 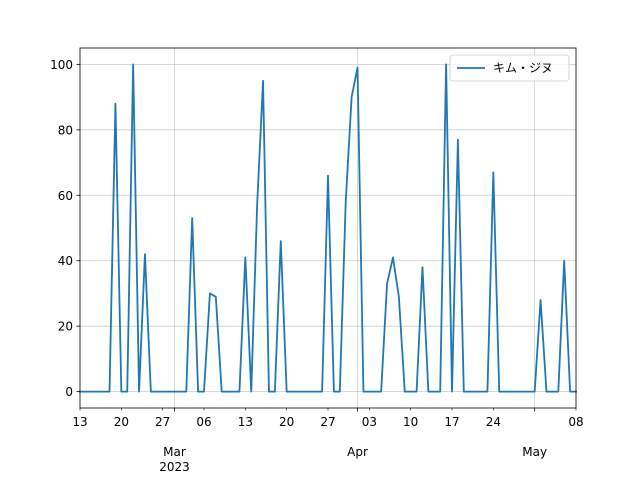 What do you see at coordinates (61, 65) in the screenshot?
I see `y-tick-label: 100` at bounding box center [61, 65].